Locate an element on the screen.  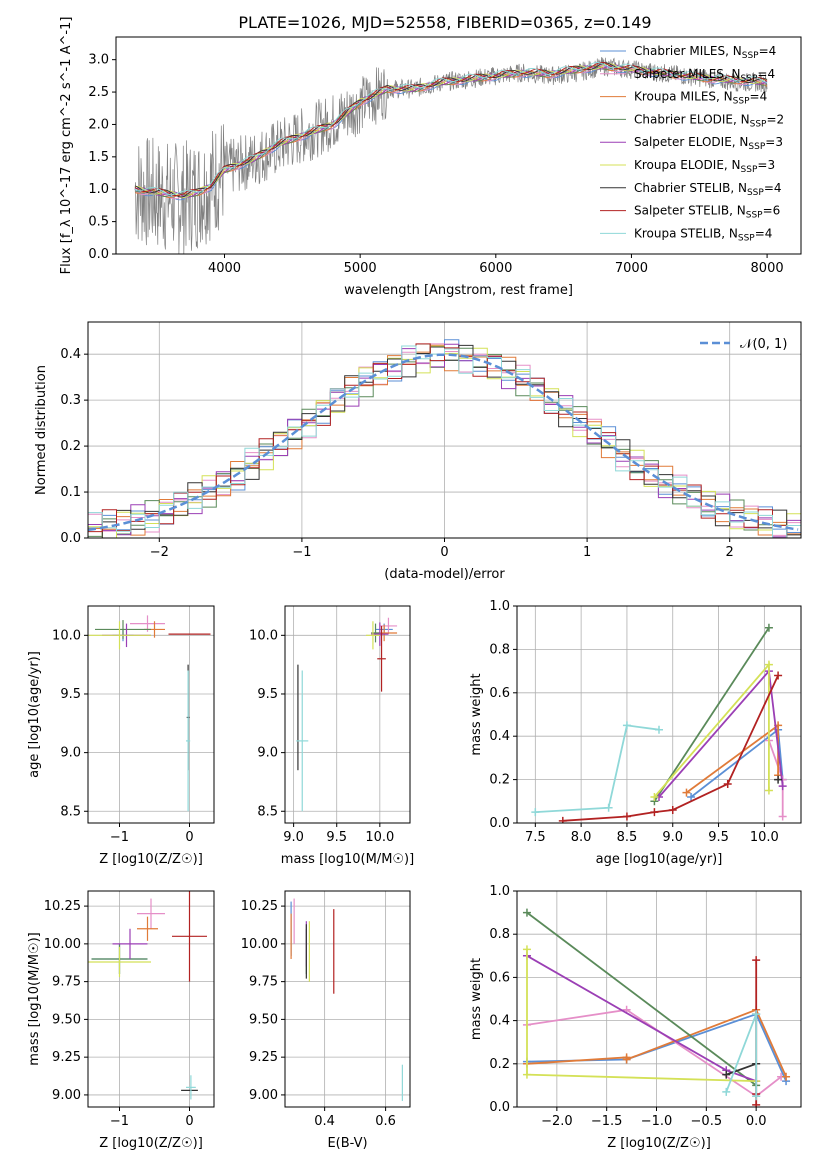
y-tick-label: 2.0 is located at coordinates (98, 124).